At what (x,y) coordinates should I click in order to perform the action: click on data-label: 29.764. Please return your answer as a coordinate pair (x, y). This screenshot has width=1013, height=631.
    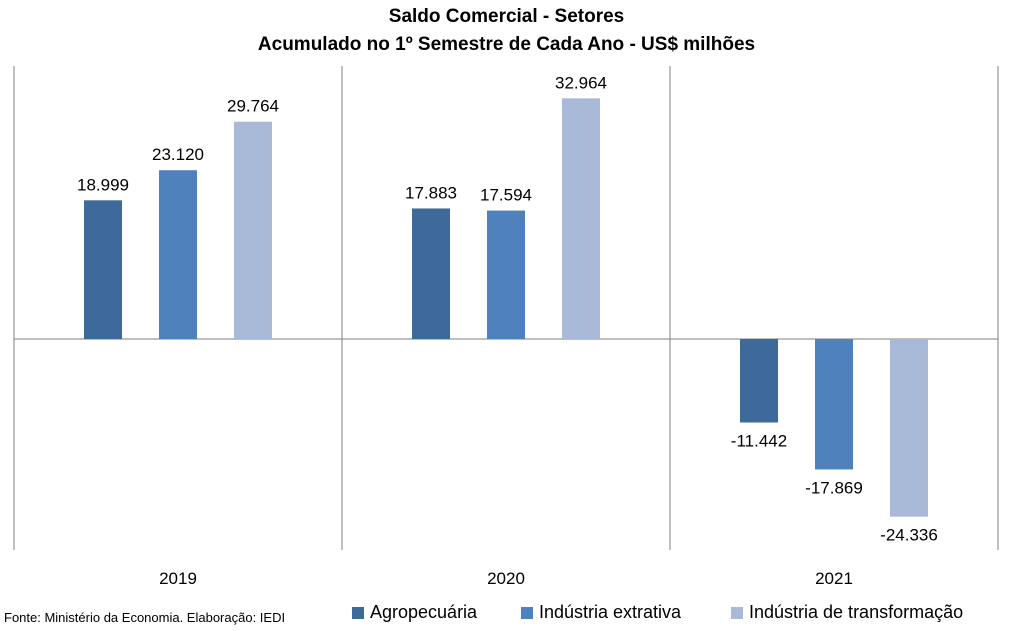
    Looking at the image, I should click on (253, 106).